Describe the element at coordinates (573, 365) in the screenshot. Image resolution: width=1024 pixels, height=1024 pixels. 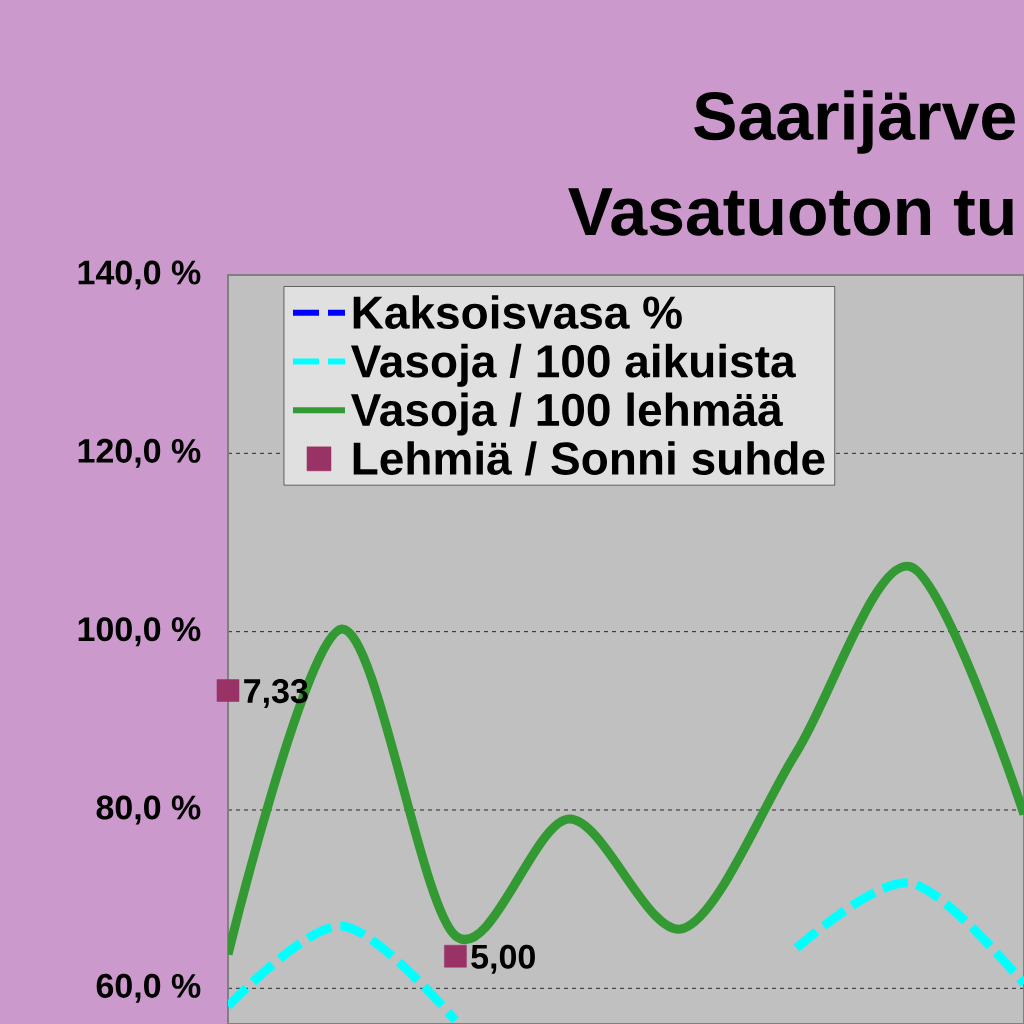
I see `legend-label: Vasoja / 100 aikuista` at that location.